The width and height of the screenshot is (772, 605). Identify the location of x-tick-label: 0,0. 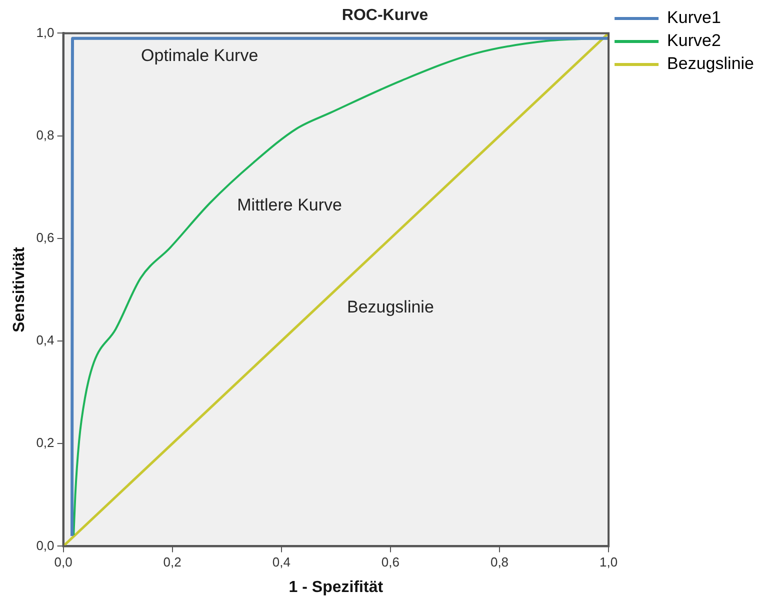
(63, 562).